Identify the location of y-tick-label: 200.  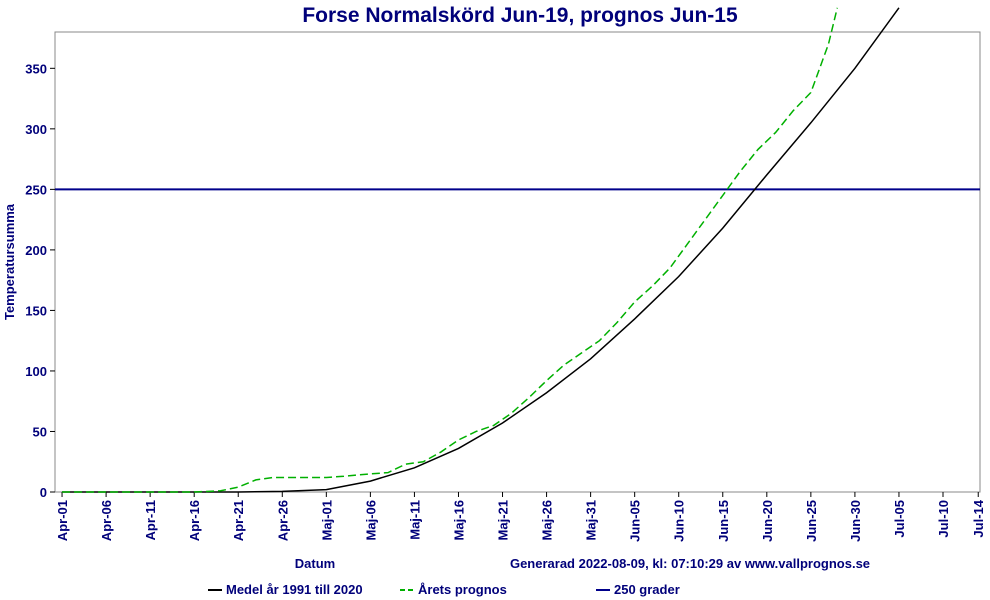
(36, 250).